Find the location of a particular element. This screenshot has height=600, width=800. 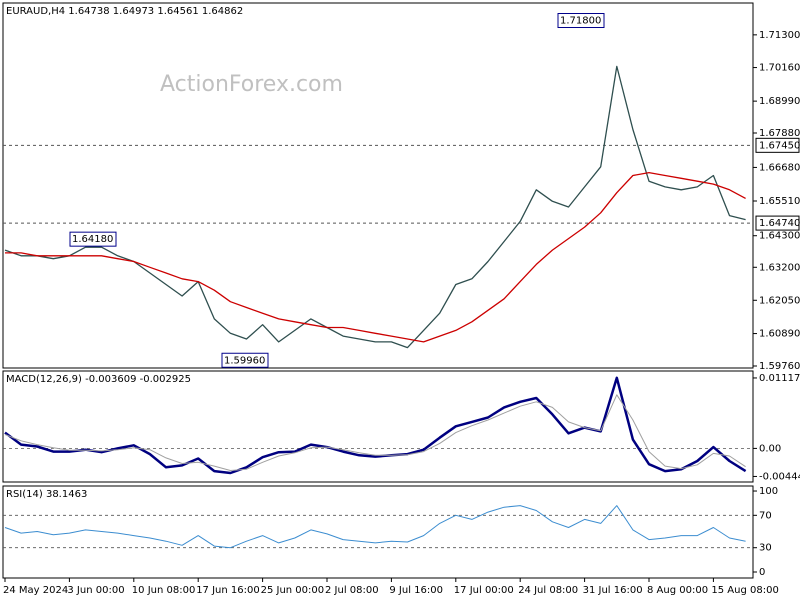

annotation-label: 1.59960 is located at coordinates (244, 360).